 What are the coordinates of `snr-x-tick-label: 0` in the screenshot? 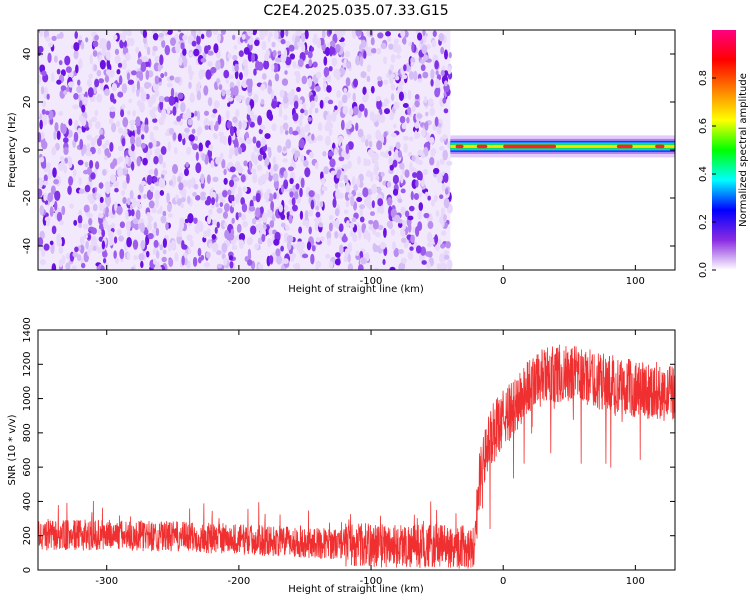 It's located at (503, 581).